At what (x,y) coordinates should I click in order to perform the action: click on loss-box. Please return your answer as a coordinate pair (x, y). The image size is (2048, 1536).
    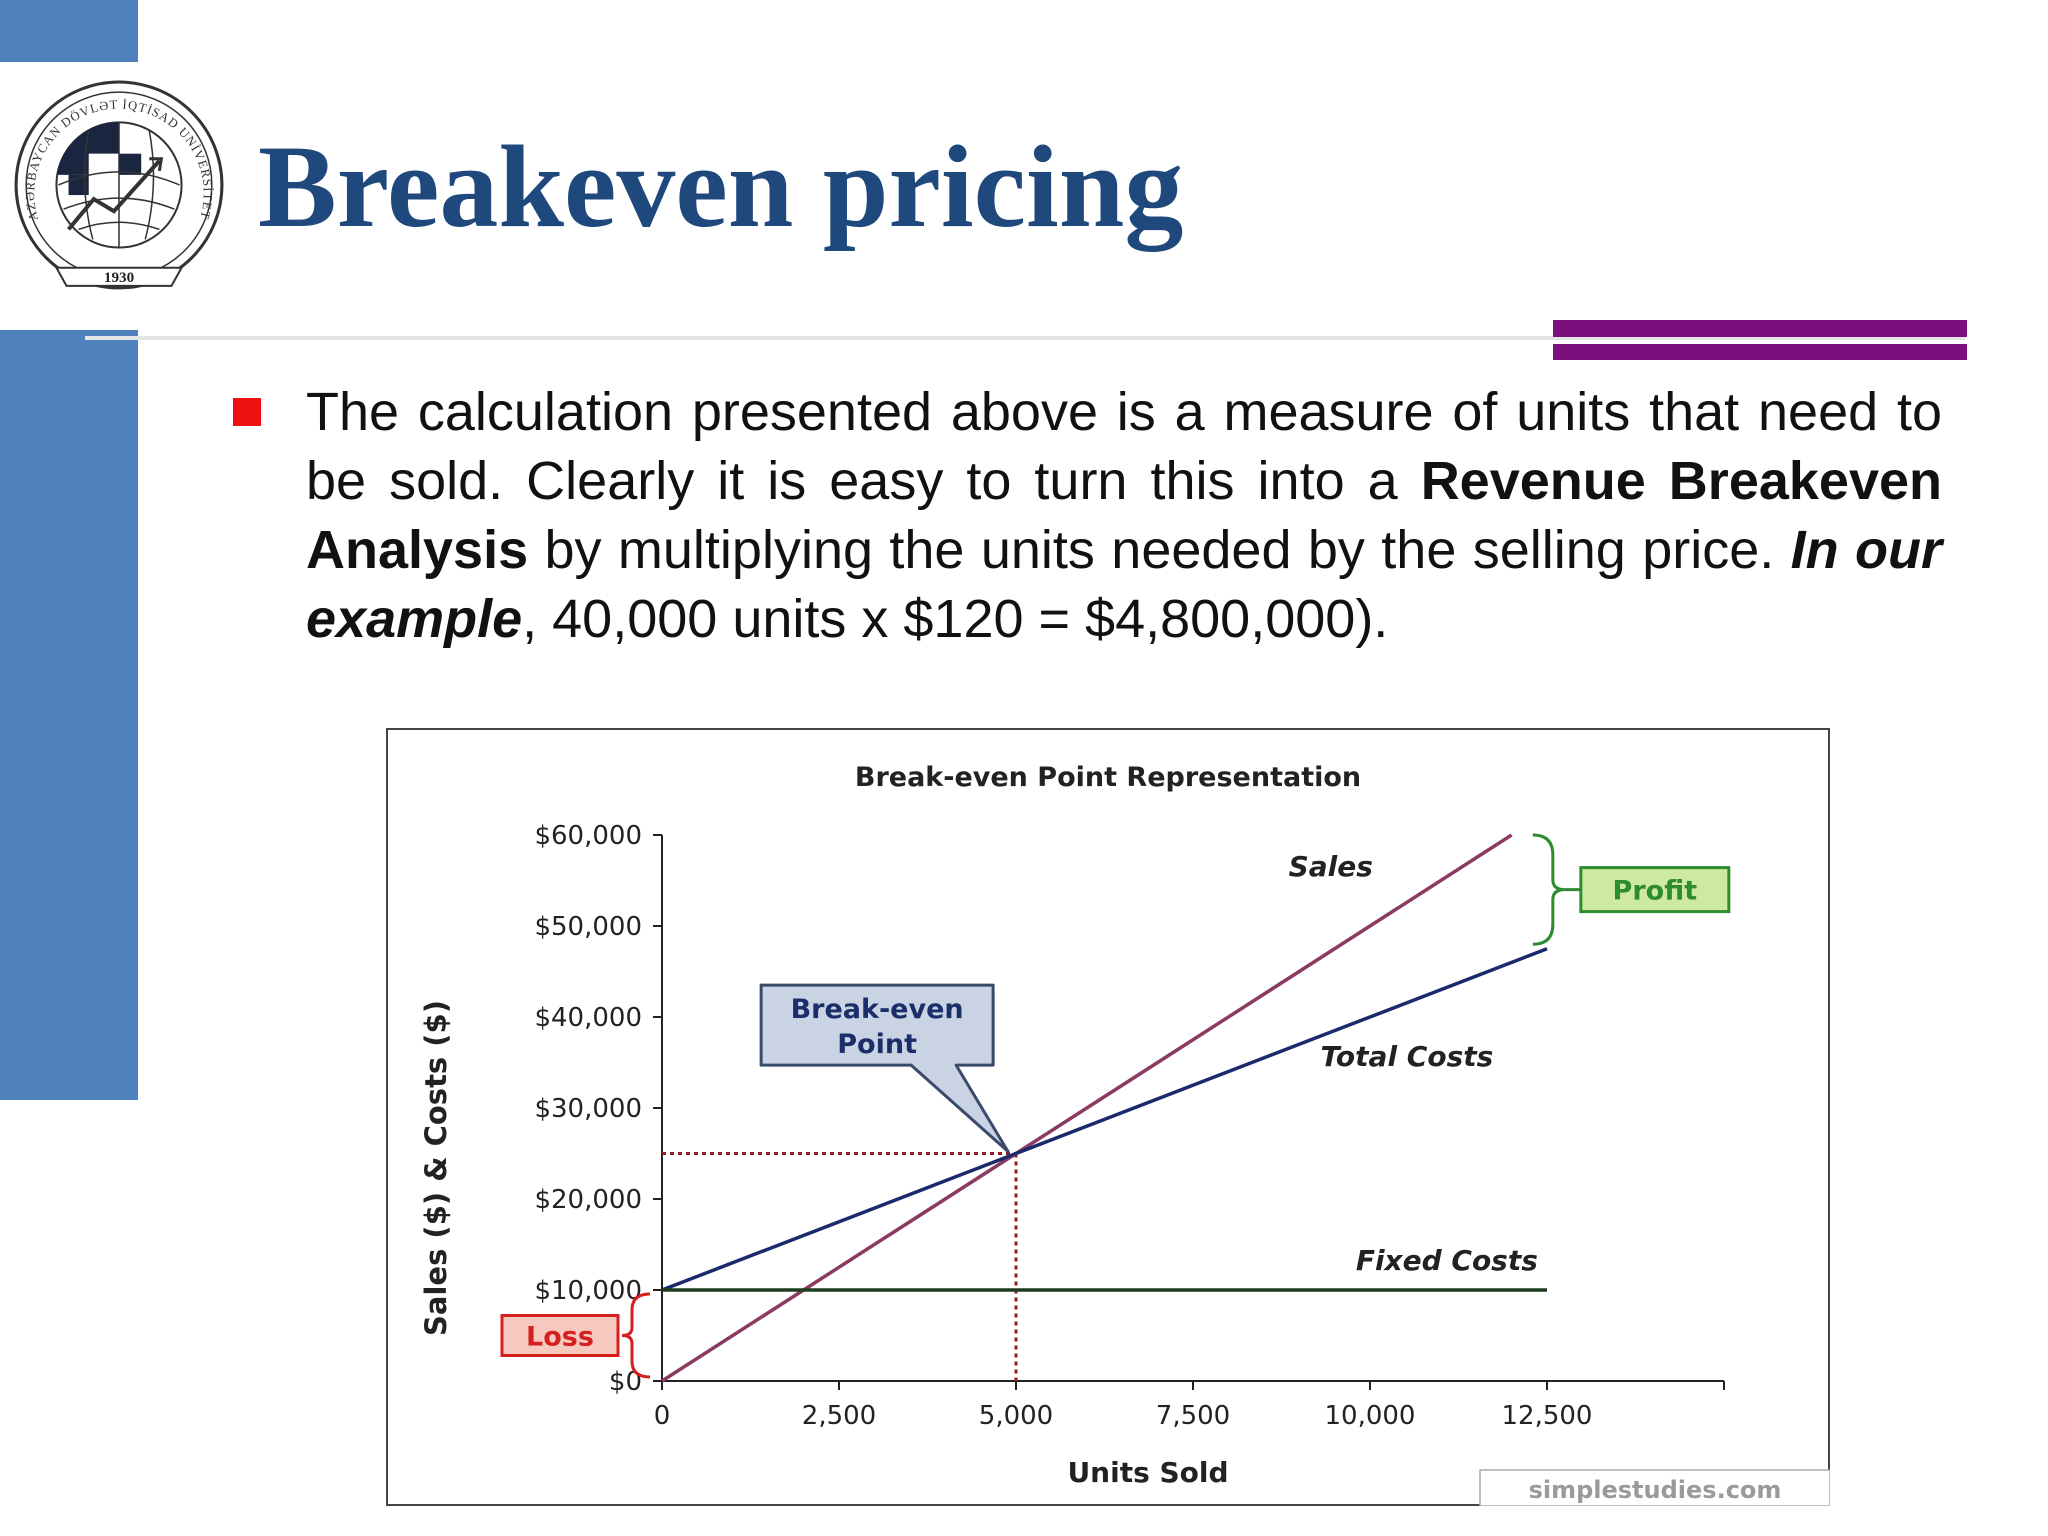
    Looking at the image, I should click on (560, 1335).